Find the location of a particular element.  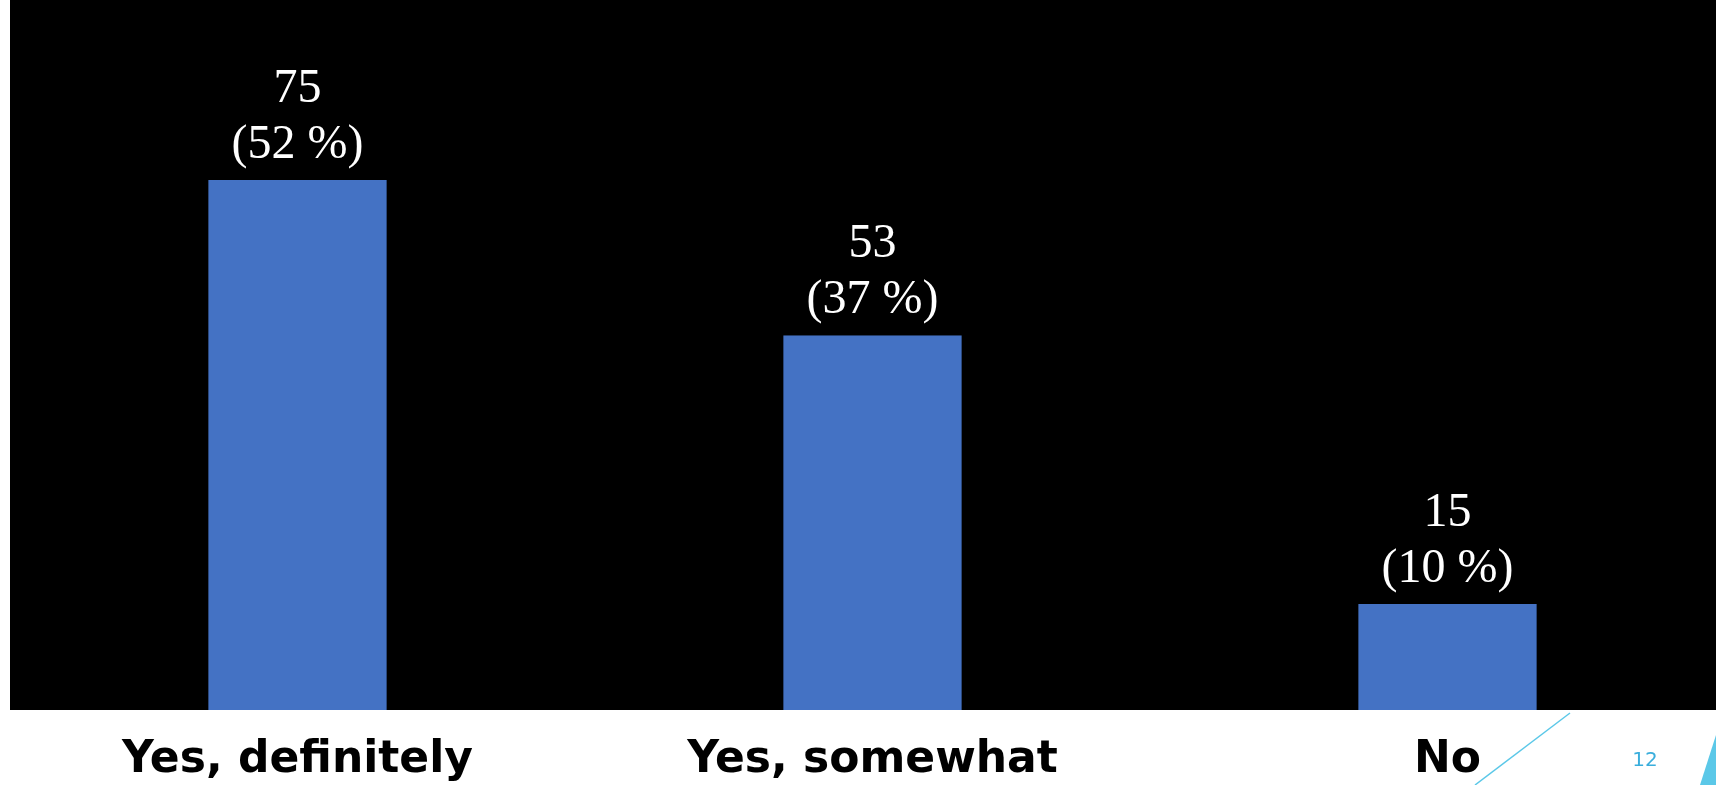

text: 12 is located at coordinates (1645, 759).